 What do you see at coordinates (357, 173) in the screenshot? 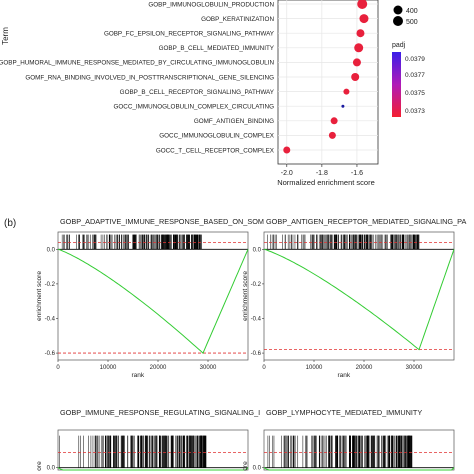
I see `dotplot-x-tick-label: -1.6` at bounding box center [357, 173].